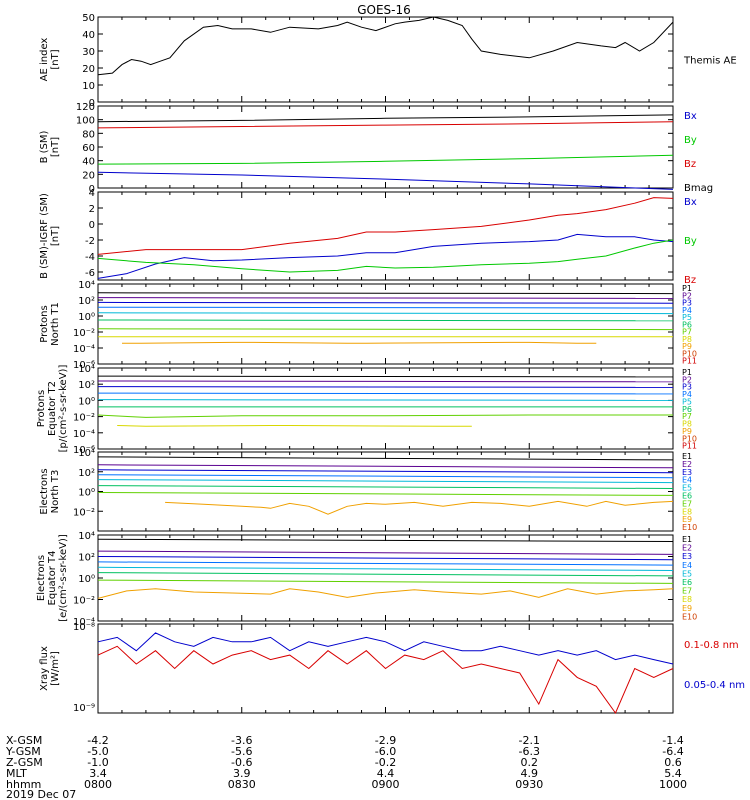  Describe the element at coordinates (97, 751) in the screenshot. I see `footer-value: -5.0` at that location.